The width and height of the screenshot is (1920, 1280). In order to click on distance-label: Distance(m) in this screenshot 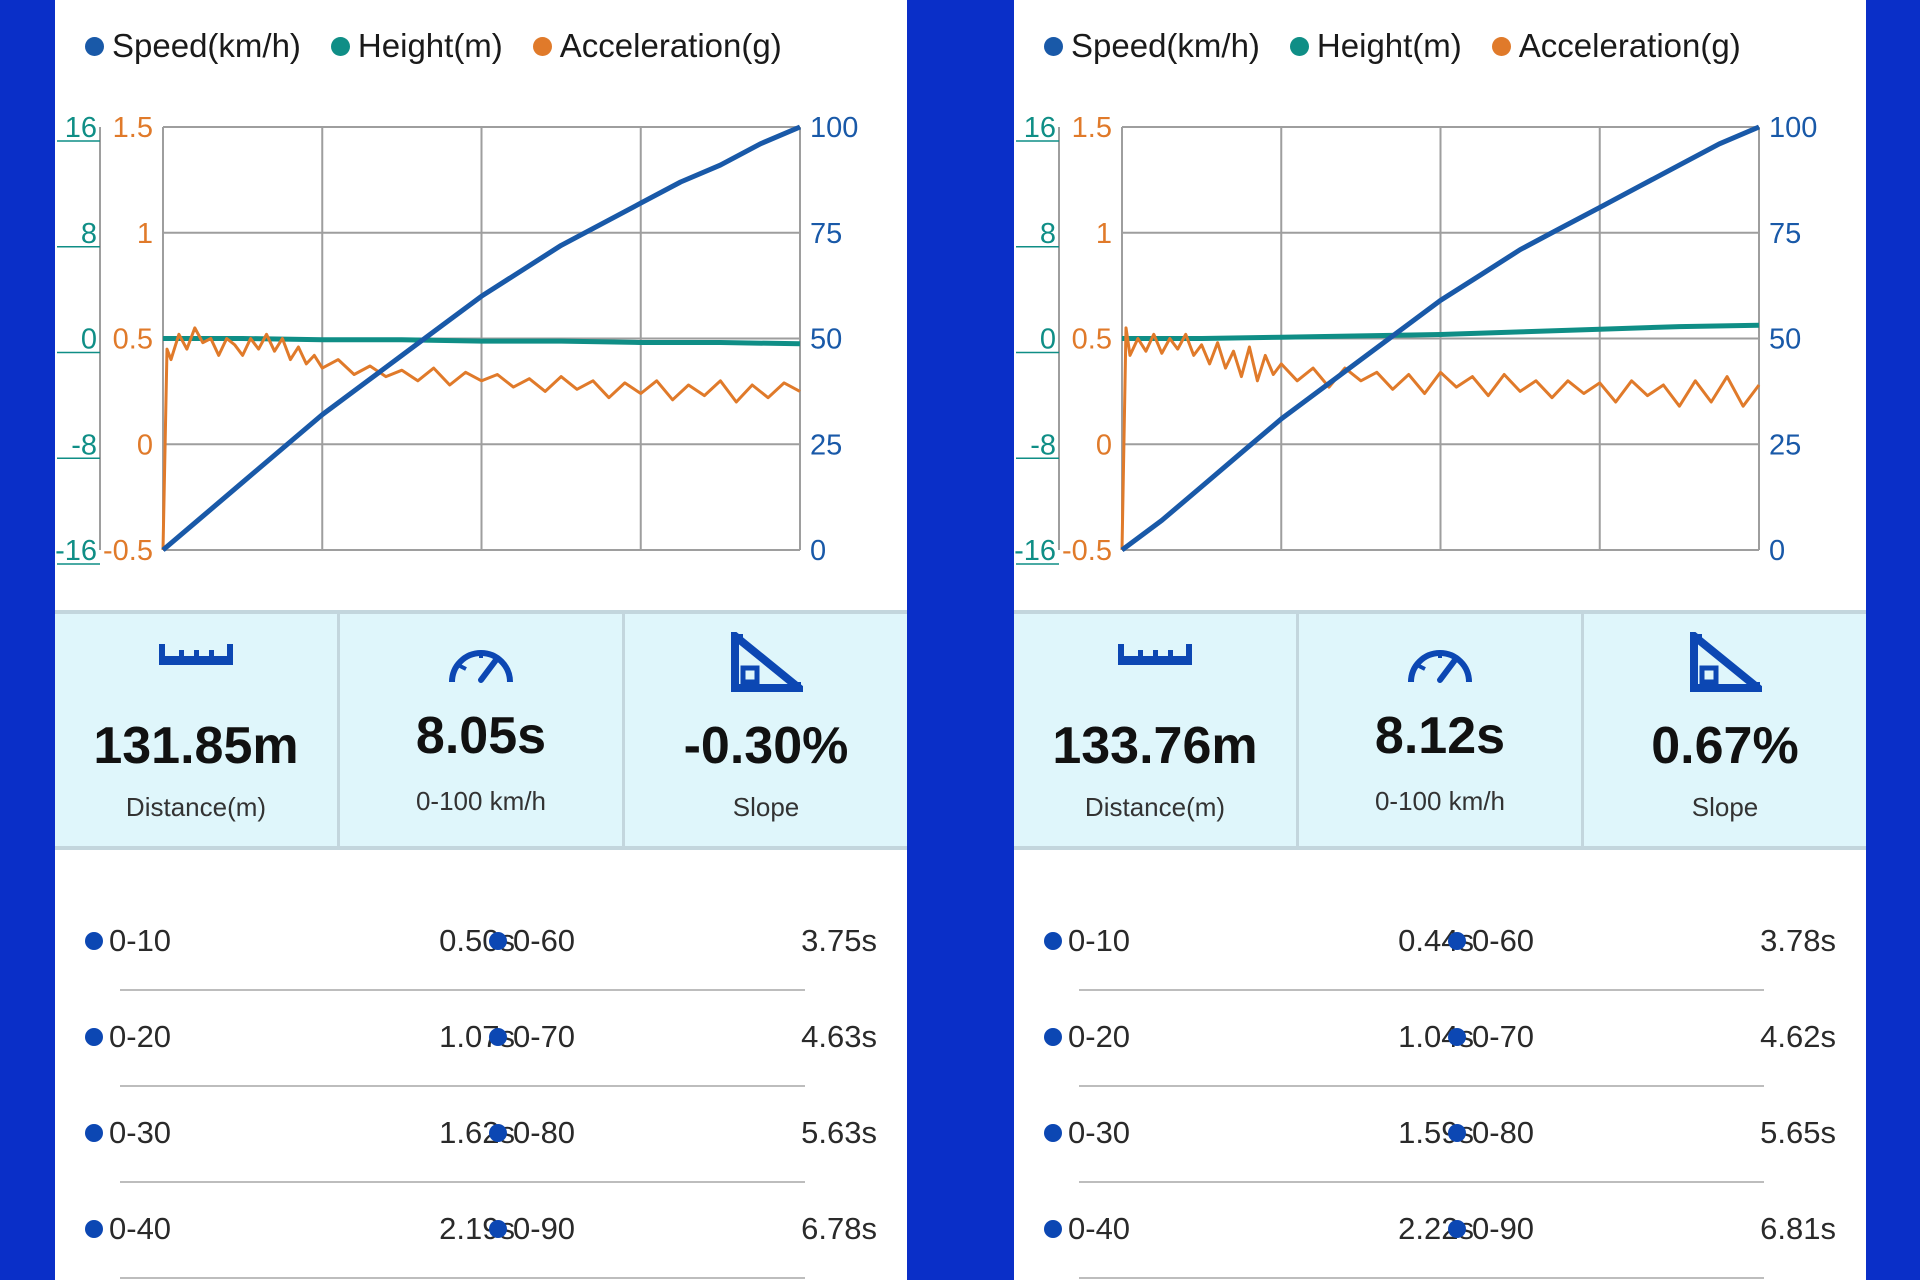, I will do `click(196, 807)`.